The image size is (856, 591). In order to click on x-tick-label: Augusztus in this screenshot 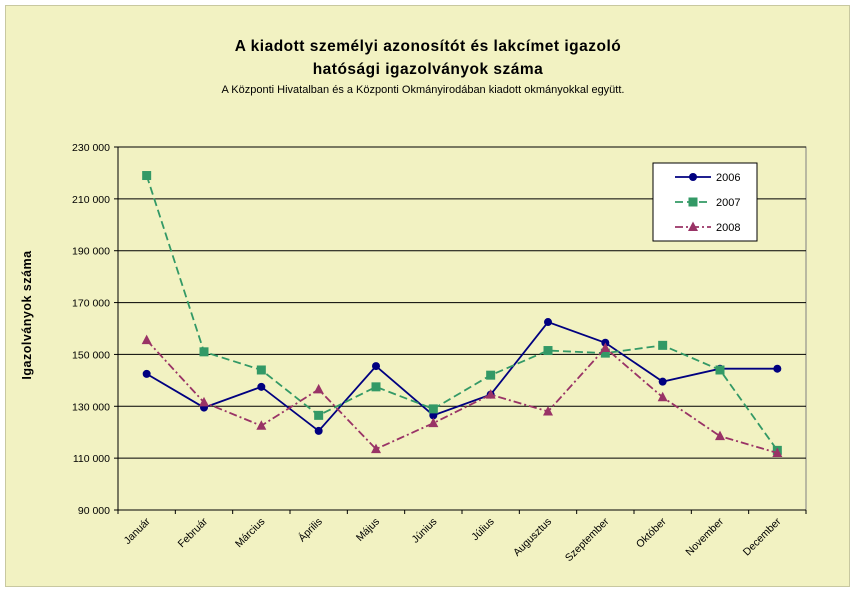, I will do `click(532, 537)`.